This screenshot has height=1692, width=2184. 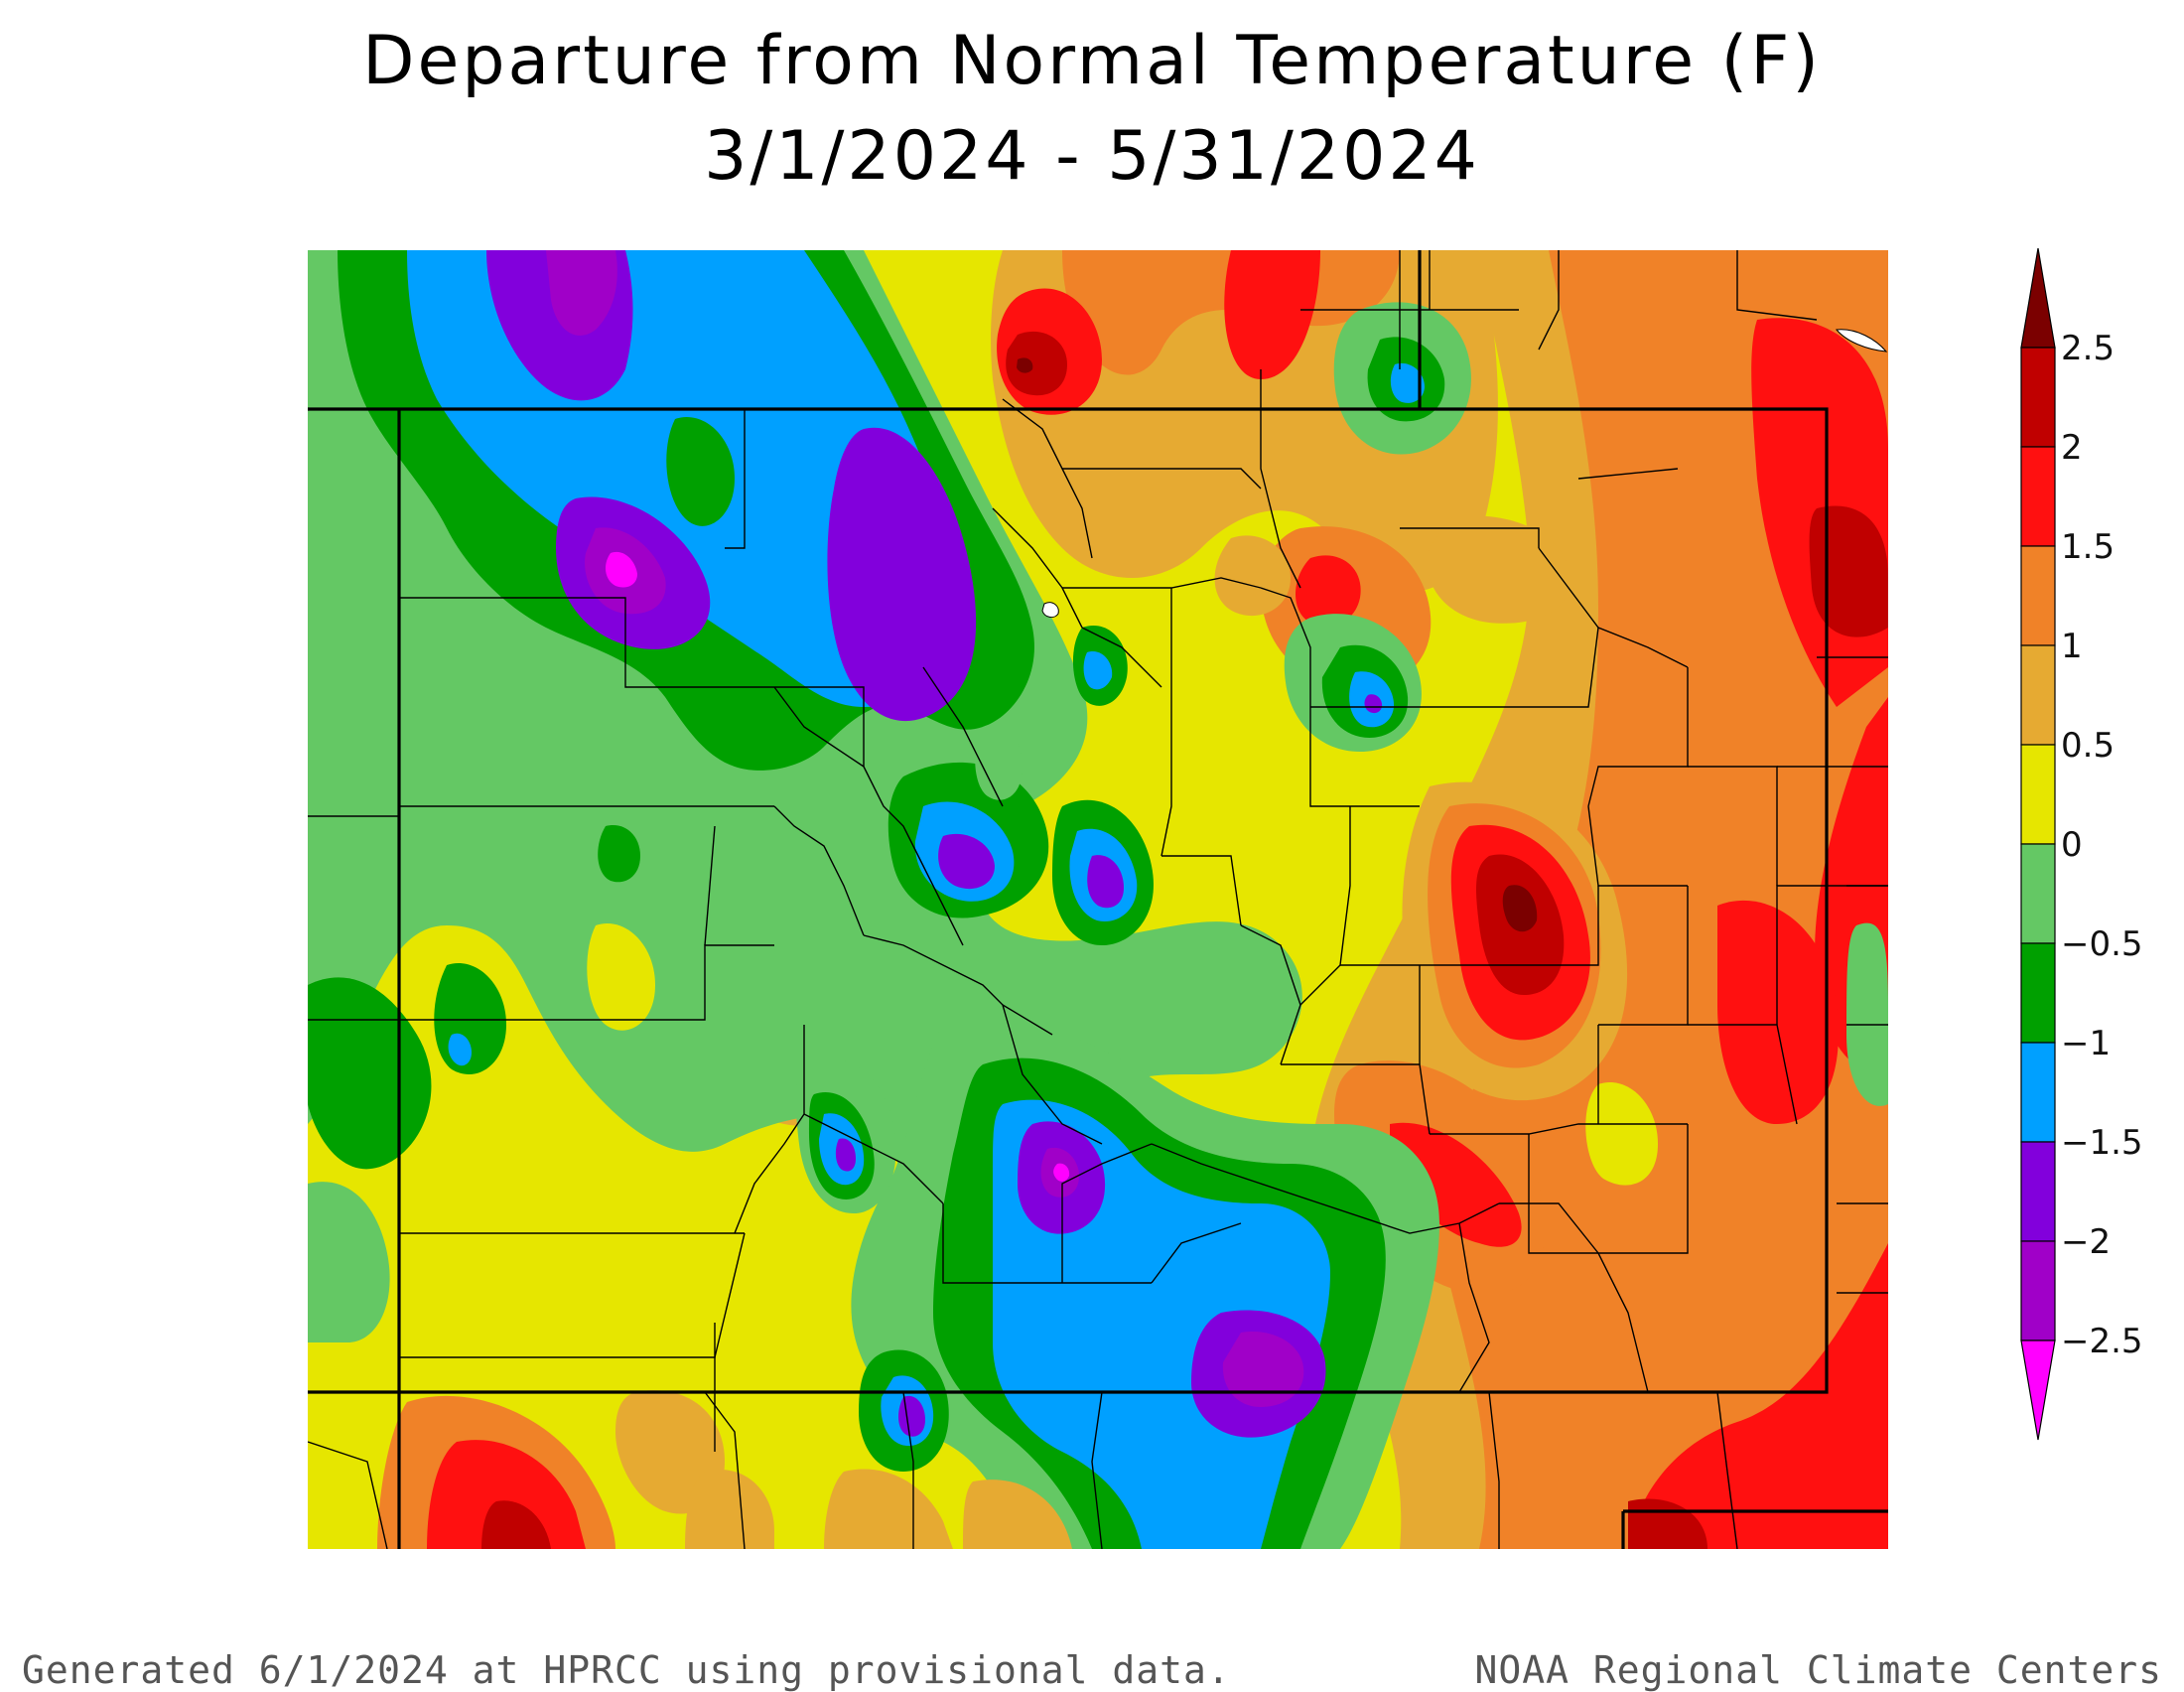 What do you see at coordinates (2086, 1043) in the screenshot?
I see `legend-label: −1` at bounding box center [2086, 1043].